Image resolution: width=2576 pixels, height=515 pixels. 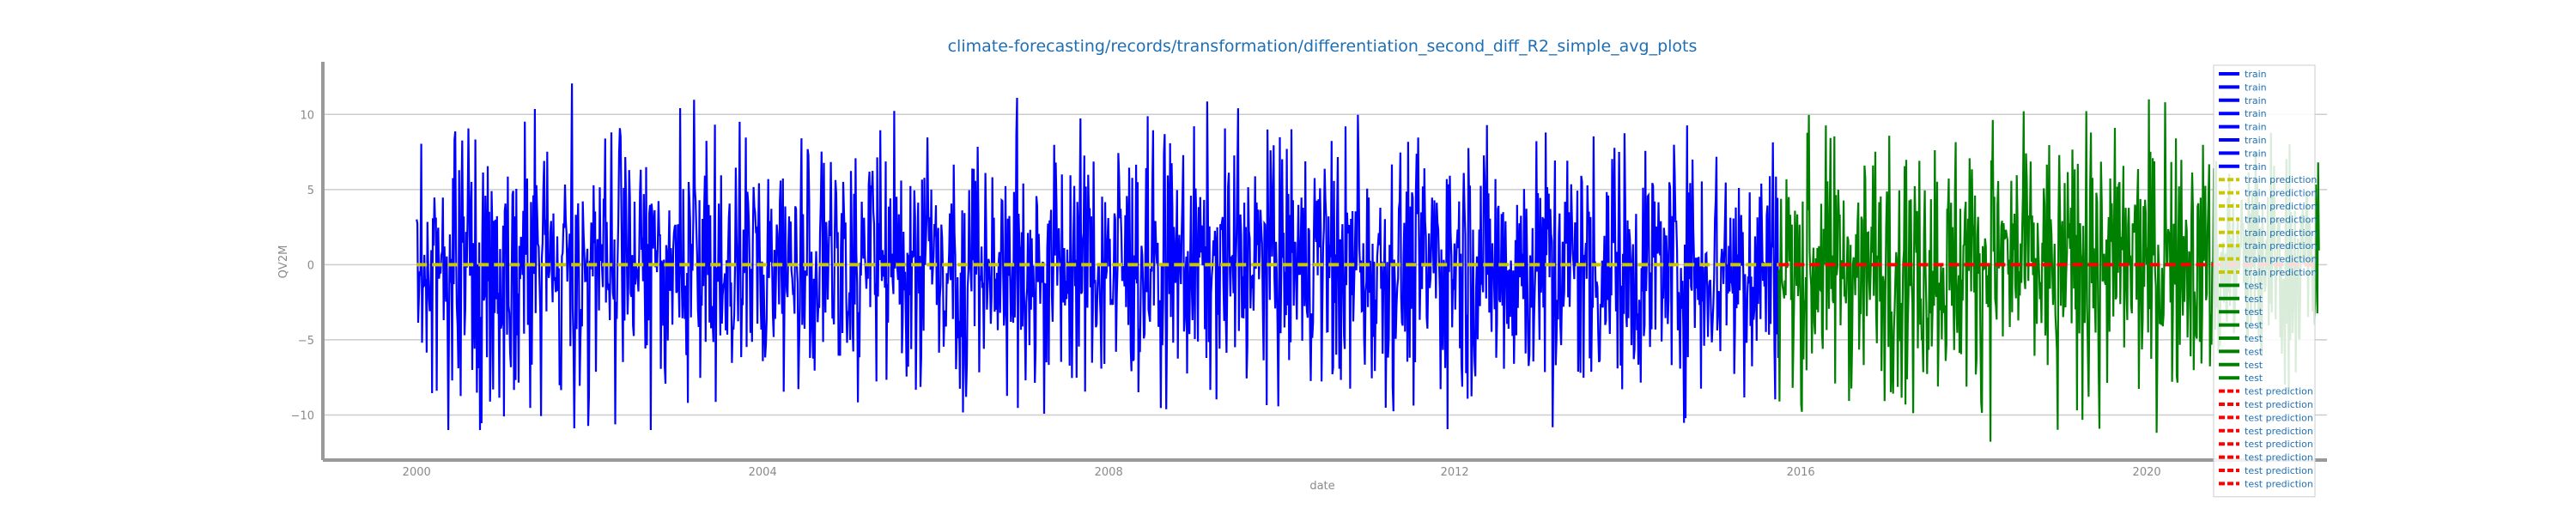 What do you see at coordinates (1109, 472) in the screenshot?
I see `x-tick-label: 2008` at bounding box center [1109, 472].